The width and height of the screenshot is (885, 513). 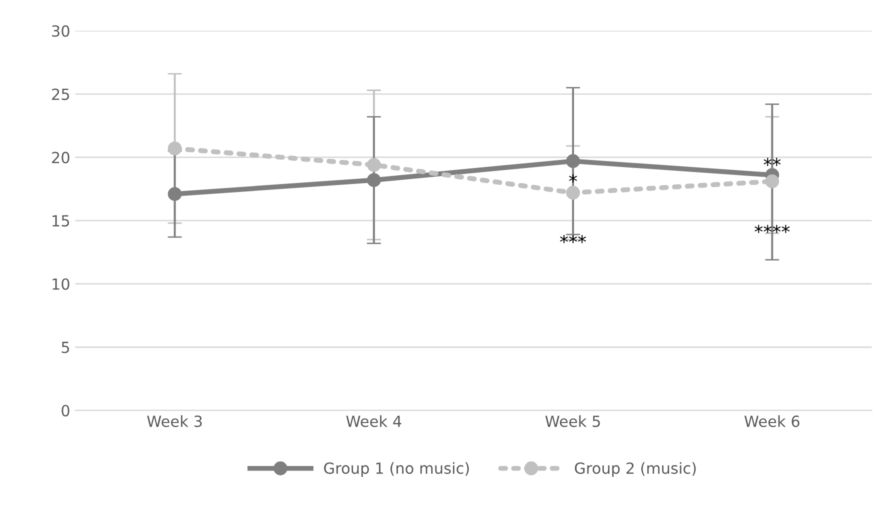 What do you see at coordinates (374, 421) in the screenshot?
I see `x-tick-label: Week 4` at bounding box center [374, 421].